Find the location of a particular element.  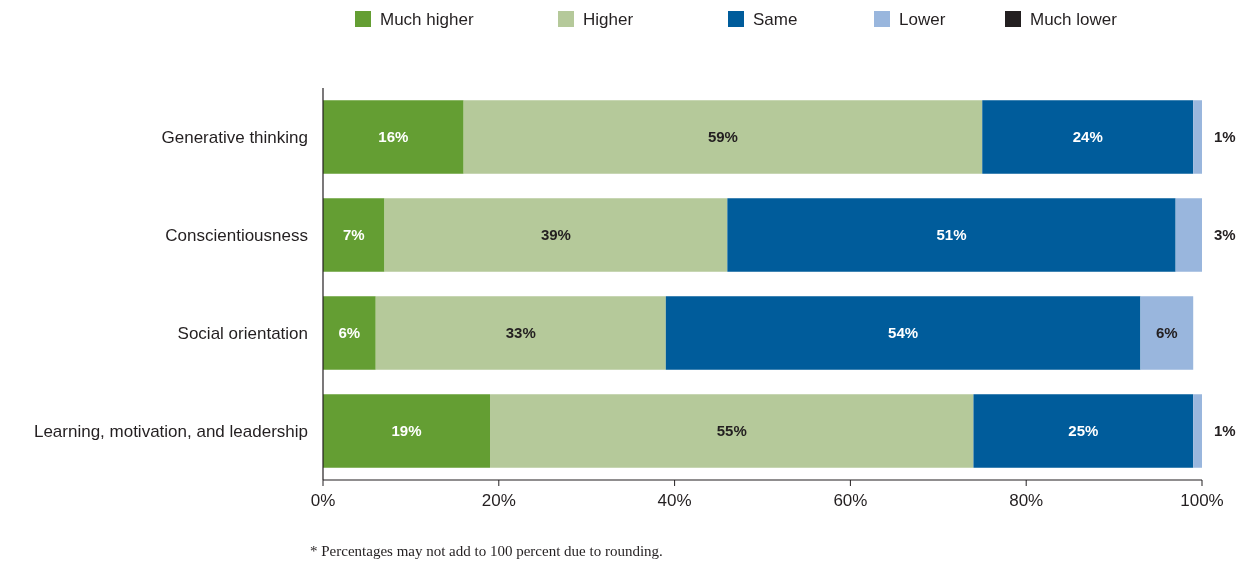

x-tick-label: 40% is located at coordinates (674, 500).